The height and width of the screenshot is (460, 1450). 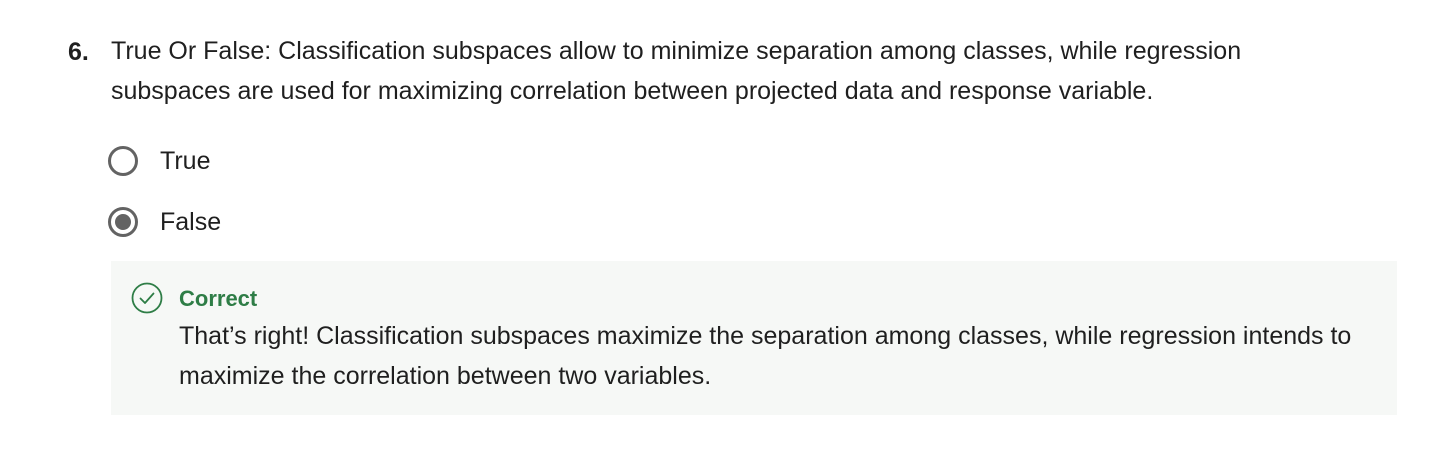 I want to click on radio-selected, so click(x=123, y=222).